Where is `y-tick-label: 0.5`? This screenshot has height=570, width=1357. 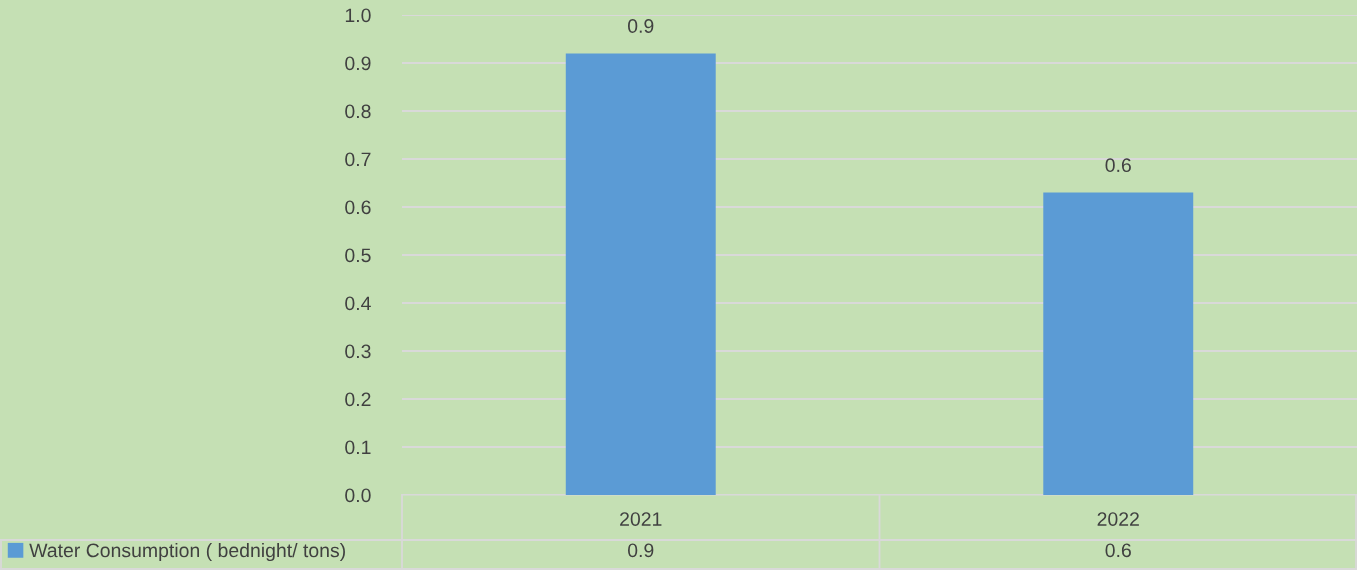 y-tick-label: 0.5 is located at coordinates (358, 255).